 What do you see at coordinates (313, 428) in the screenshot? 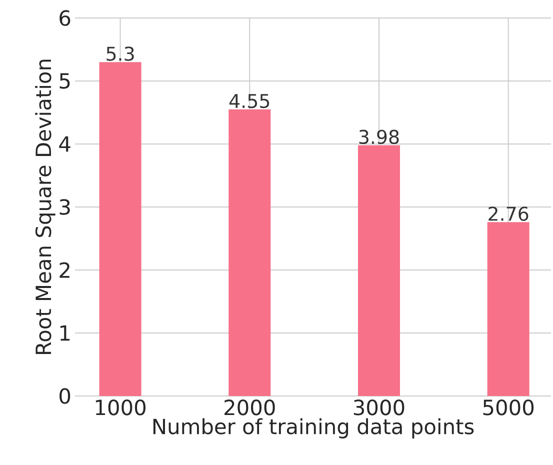
I see `x-axis-title: Number of training data points` at bounding box center [313, 428].